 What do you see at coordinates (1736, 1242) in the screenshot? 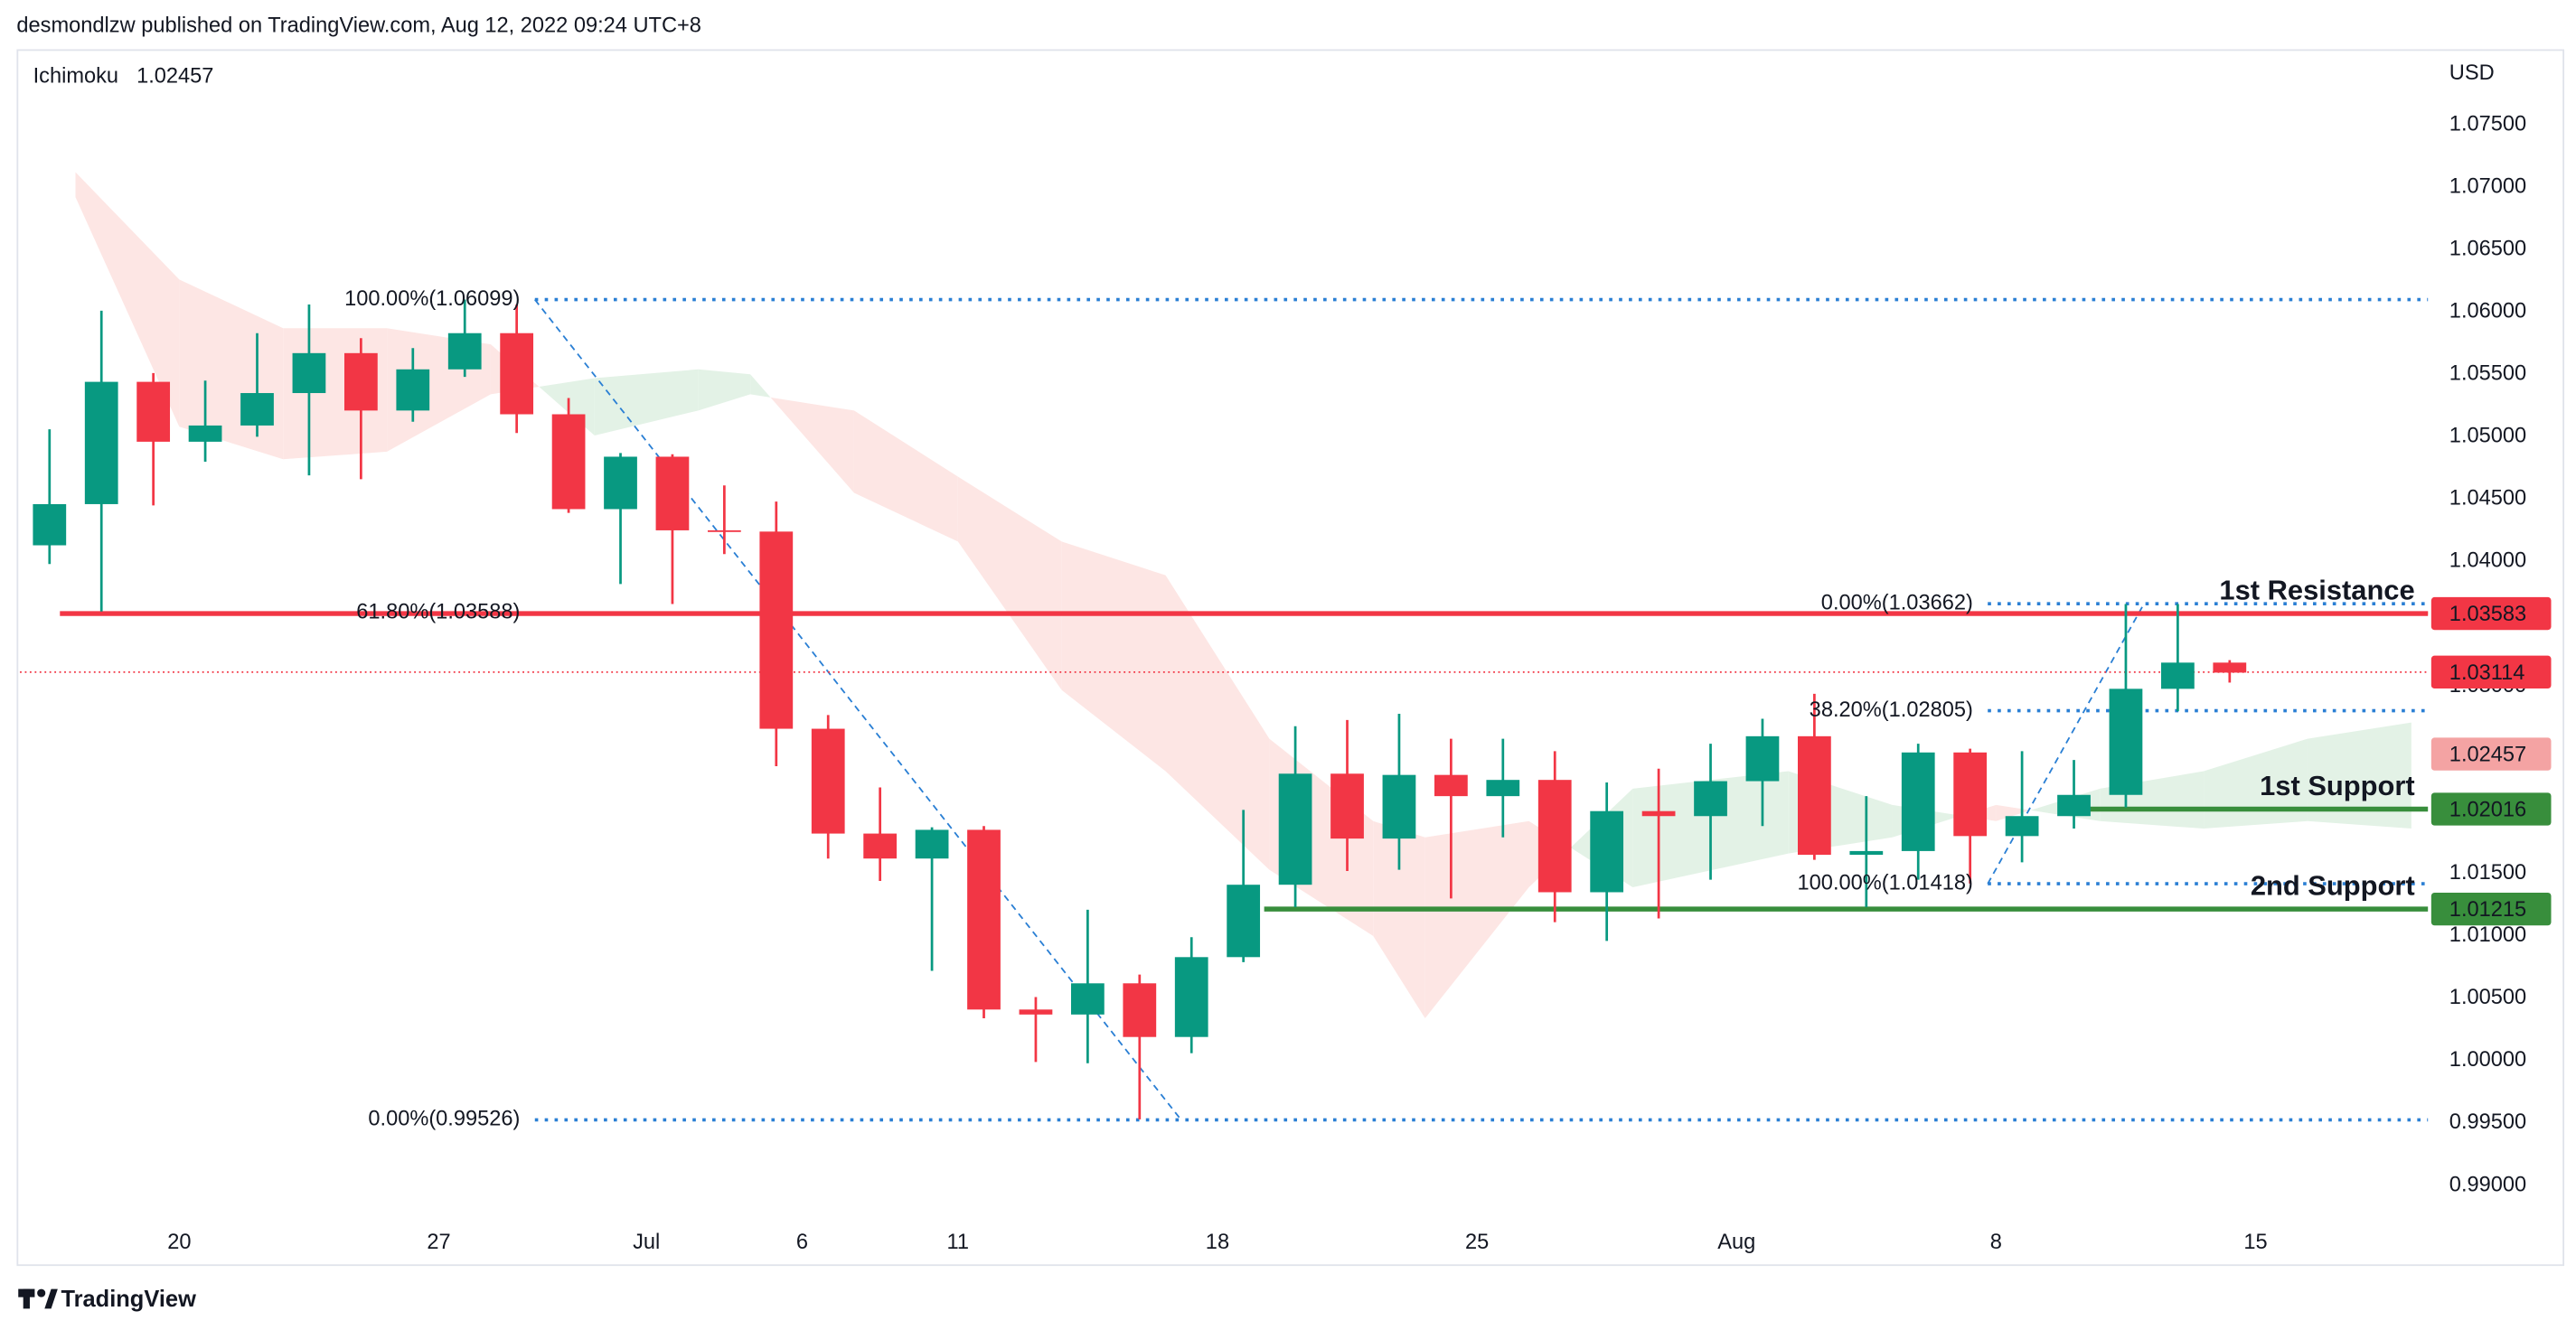
I see `x-tick-label: Aug` at bounding box center [1736, 1242].